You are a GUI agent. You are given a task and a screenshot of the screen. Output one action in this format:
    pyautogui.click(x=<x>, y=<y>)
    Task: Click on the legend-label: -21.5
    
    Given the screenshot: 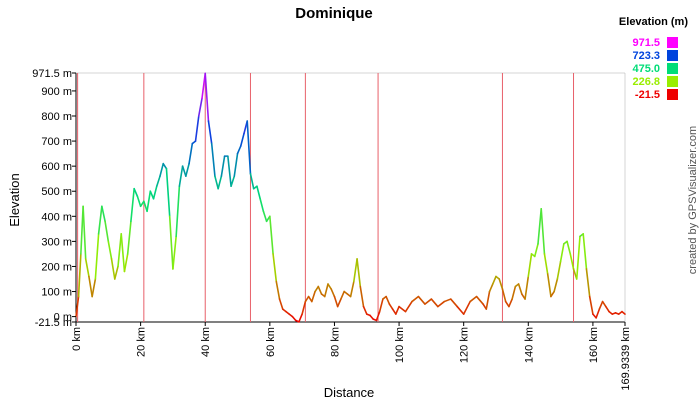 What is the action you would take?
    pyautogui.click(x=647, y=95)
    